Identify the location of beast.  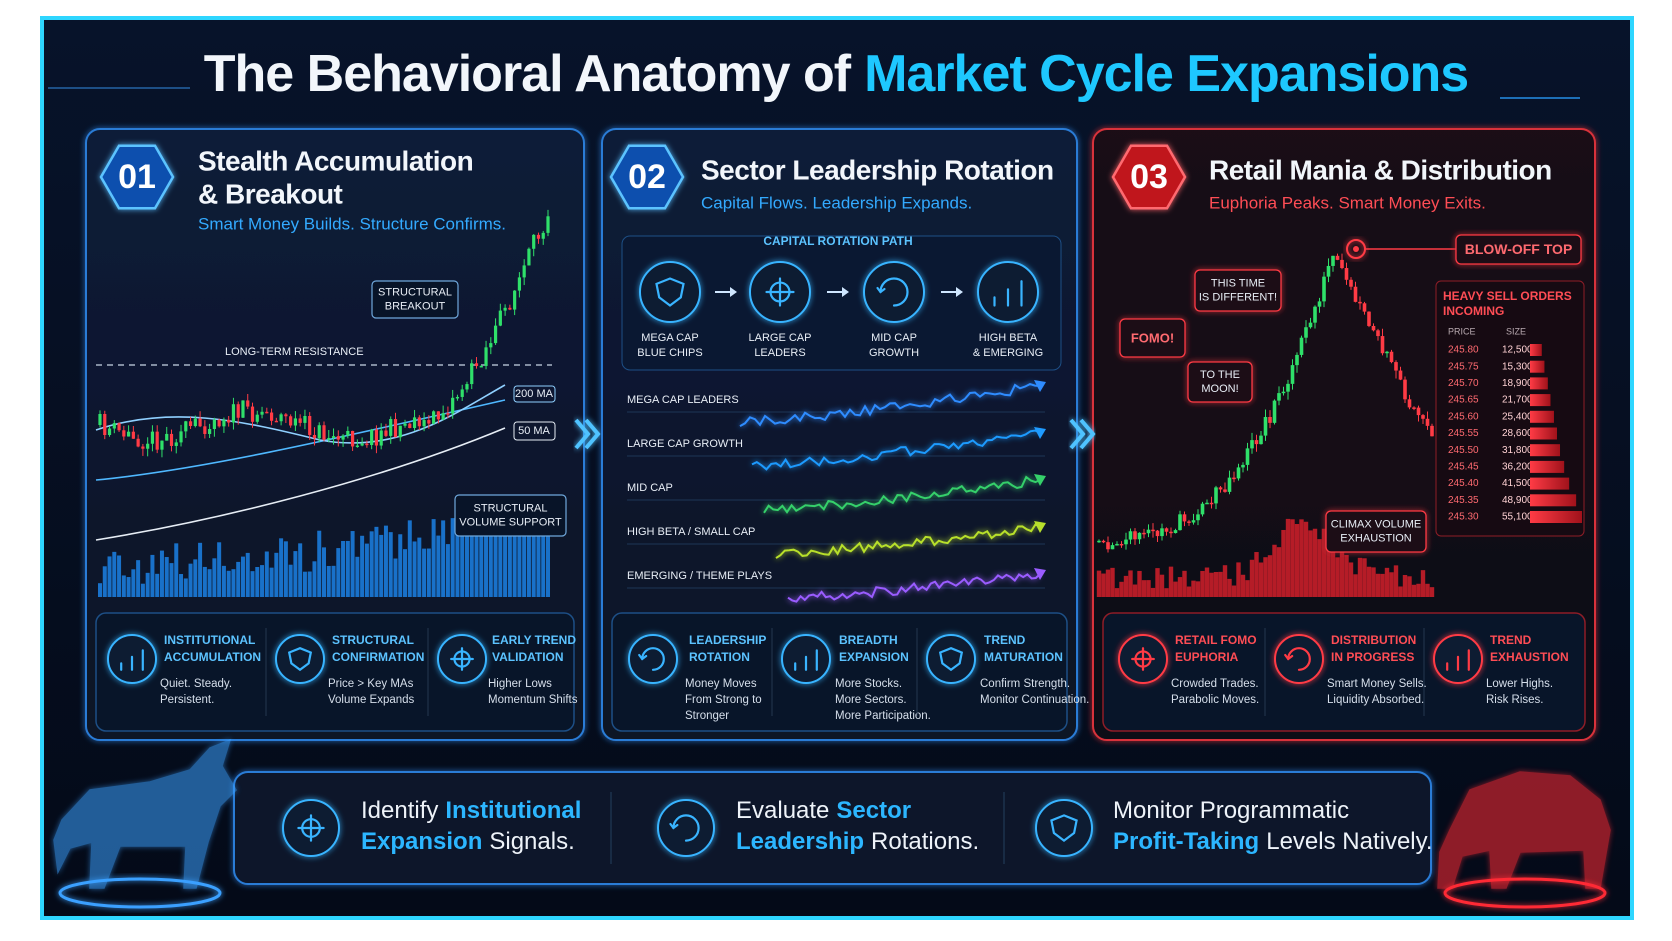
(145, 813).